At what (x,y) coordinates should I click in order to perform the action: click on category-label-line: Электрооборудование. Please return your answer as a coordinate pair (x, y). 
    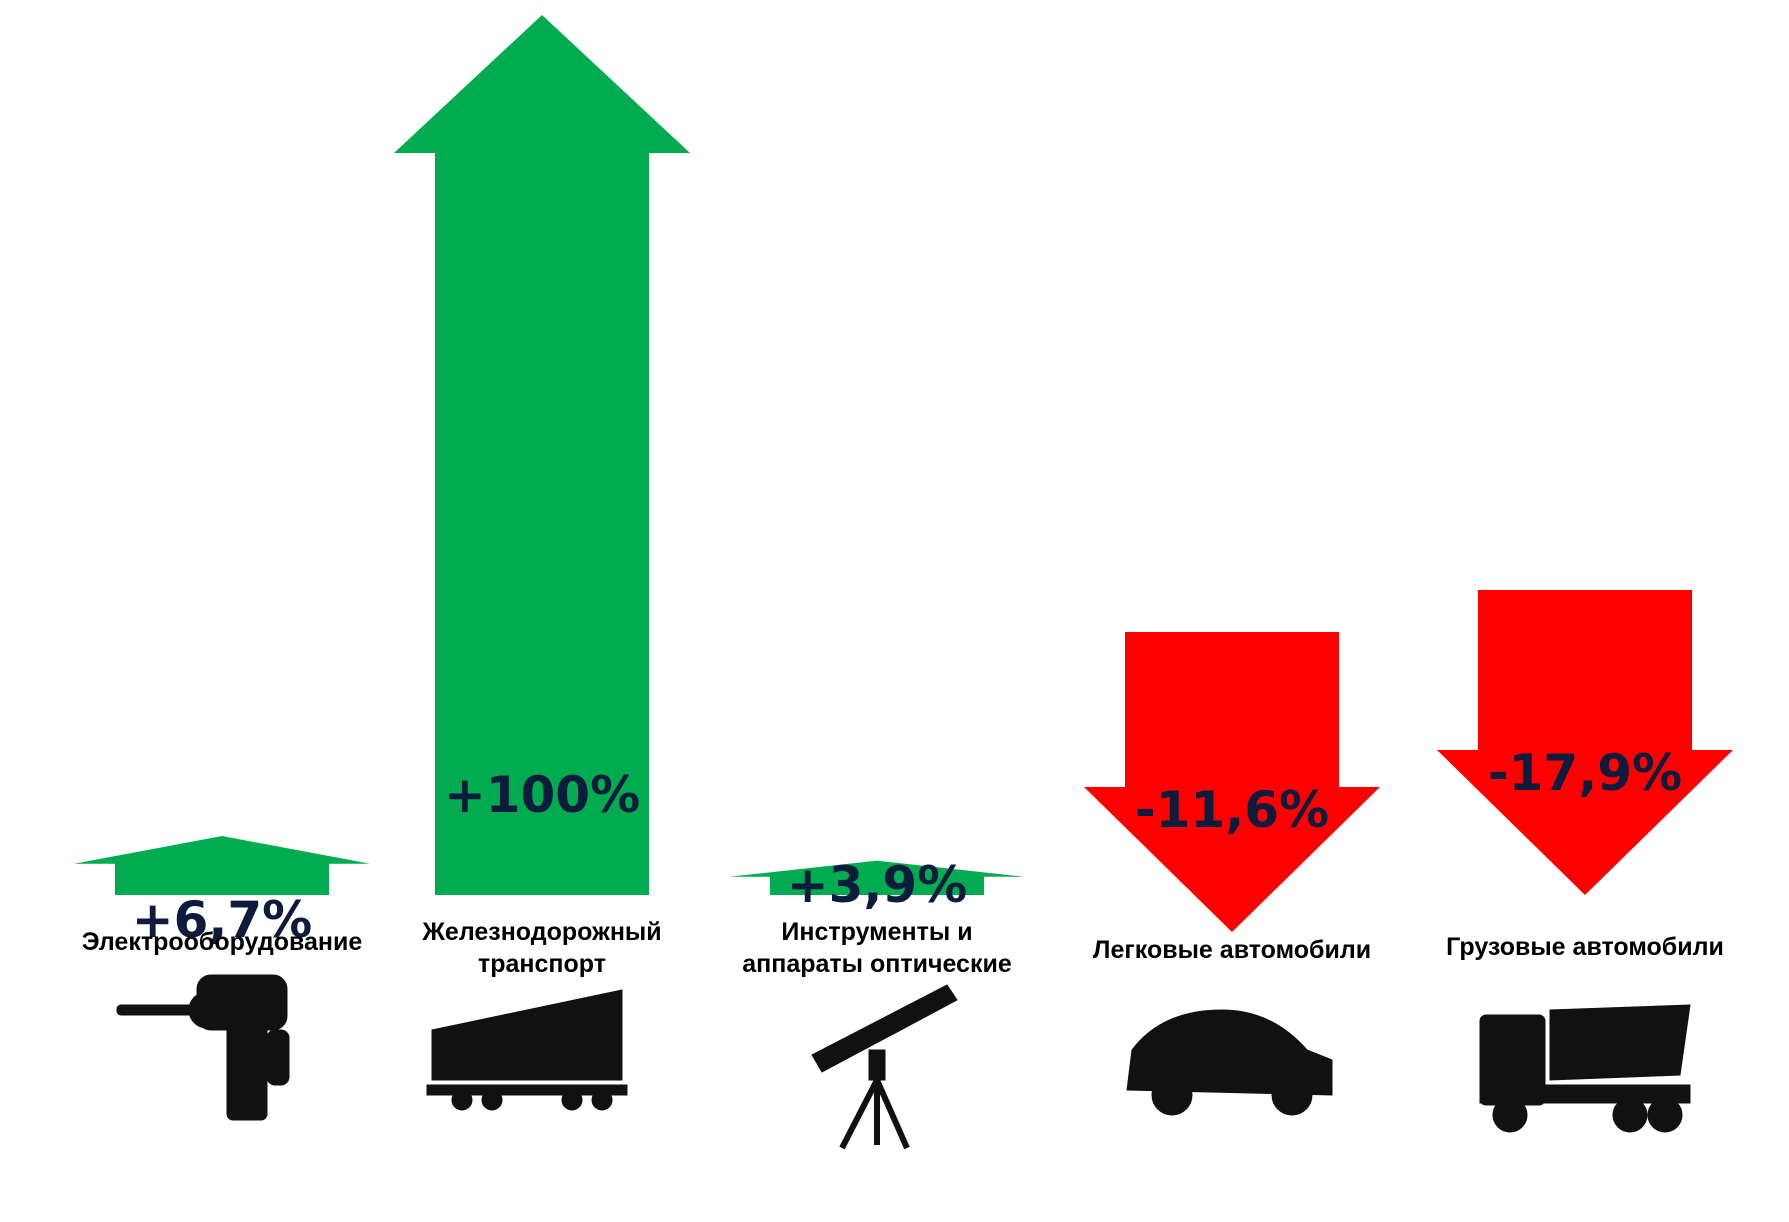
    Looking at the image, I should click on (222, 942).